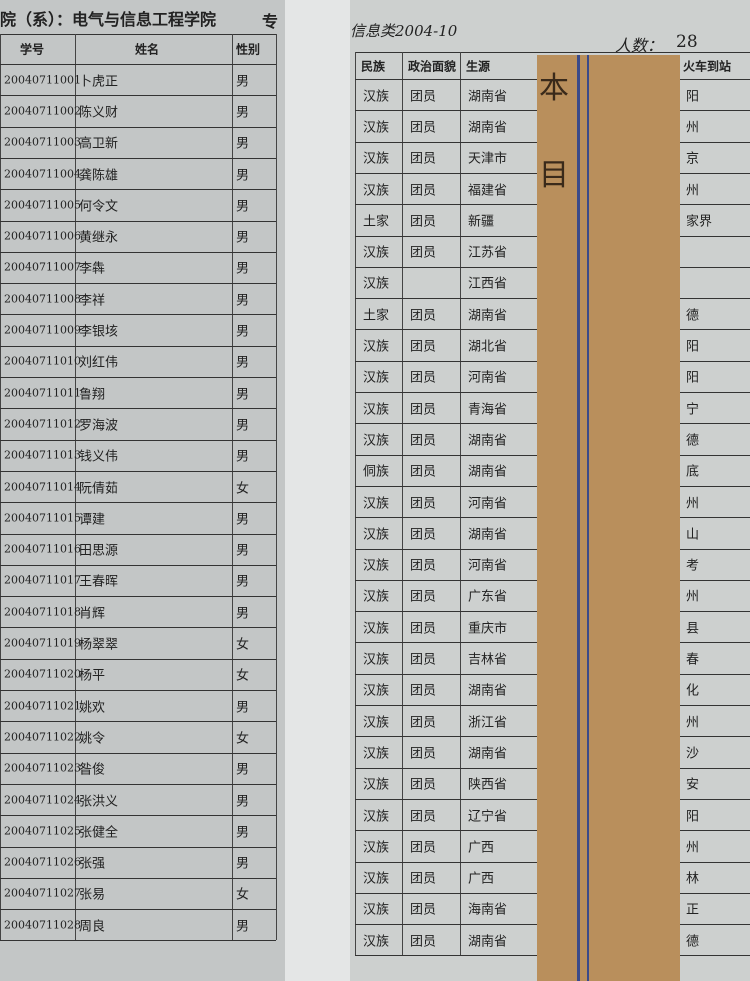 The image size is (750, 981). Describe the element at coordinates (42, 174) in the screenshot. I see `student-id: 20040711004` at that location.